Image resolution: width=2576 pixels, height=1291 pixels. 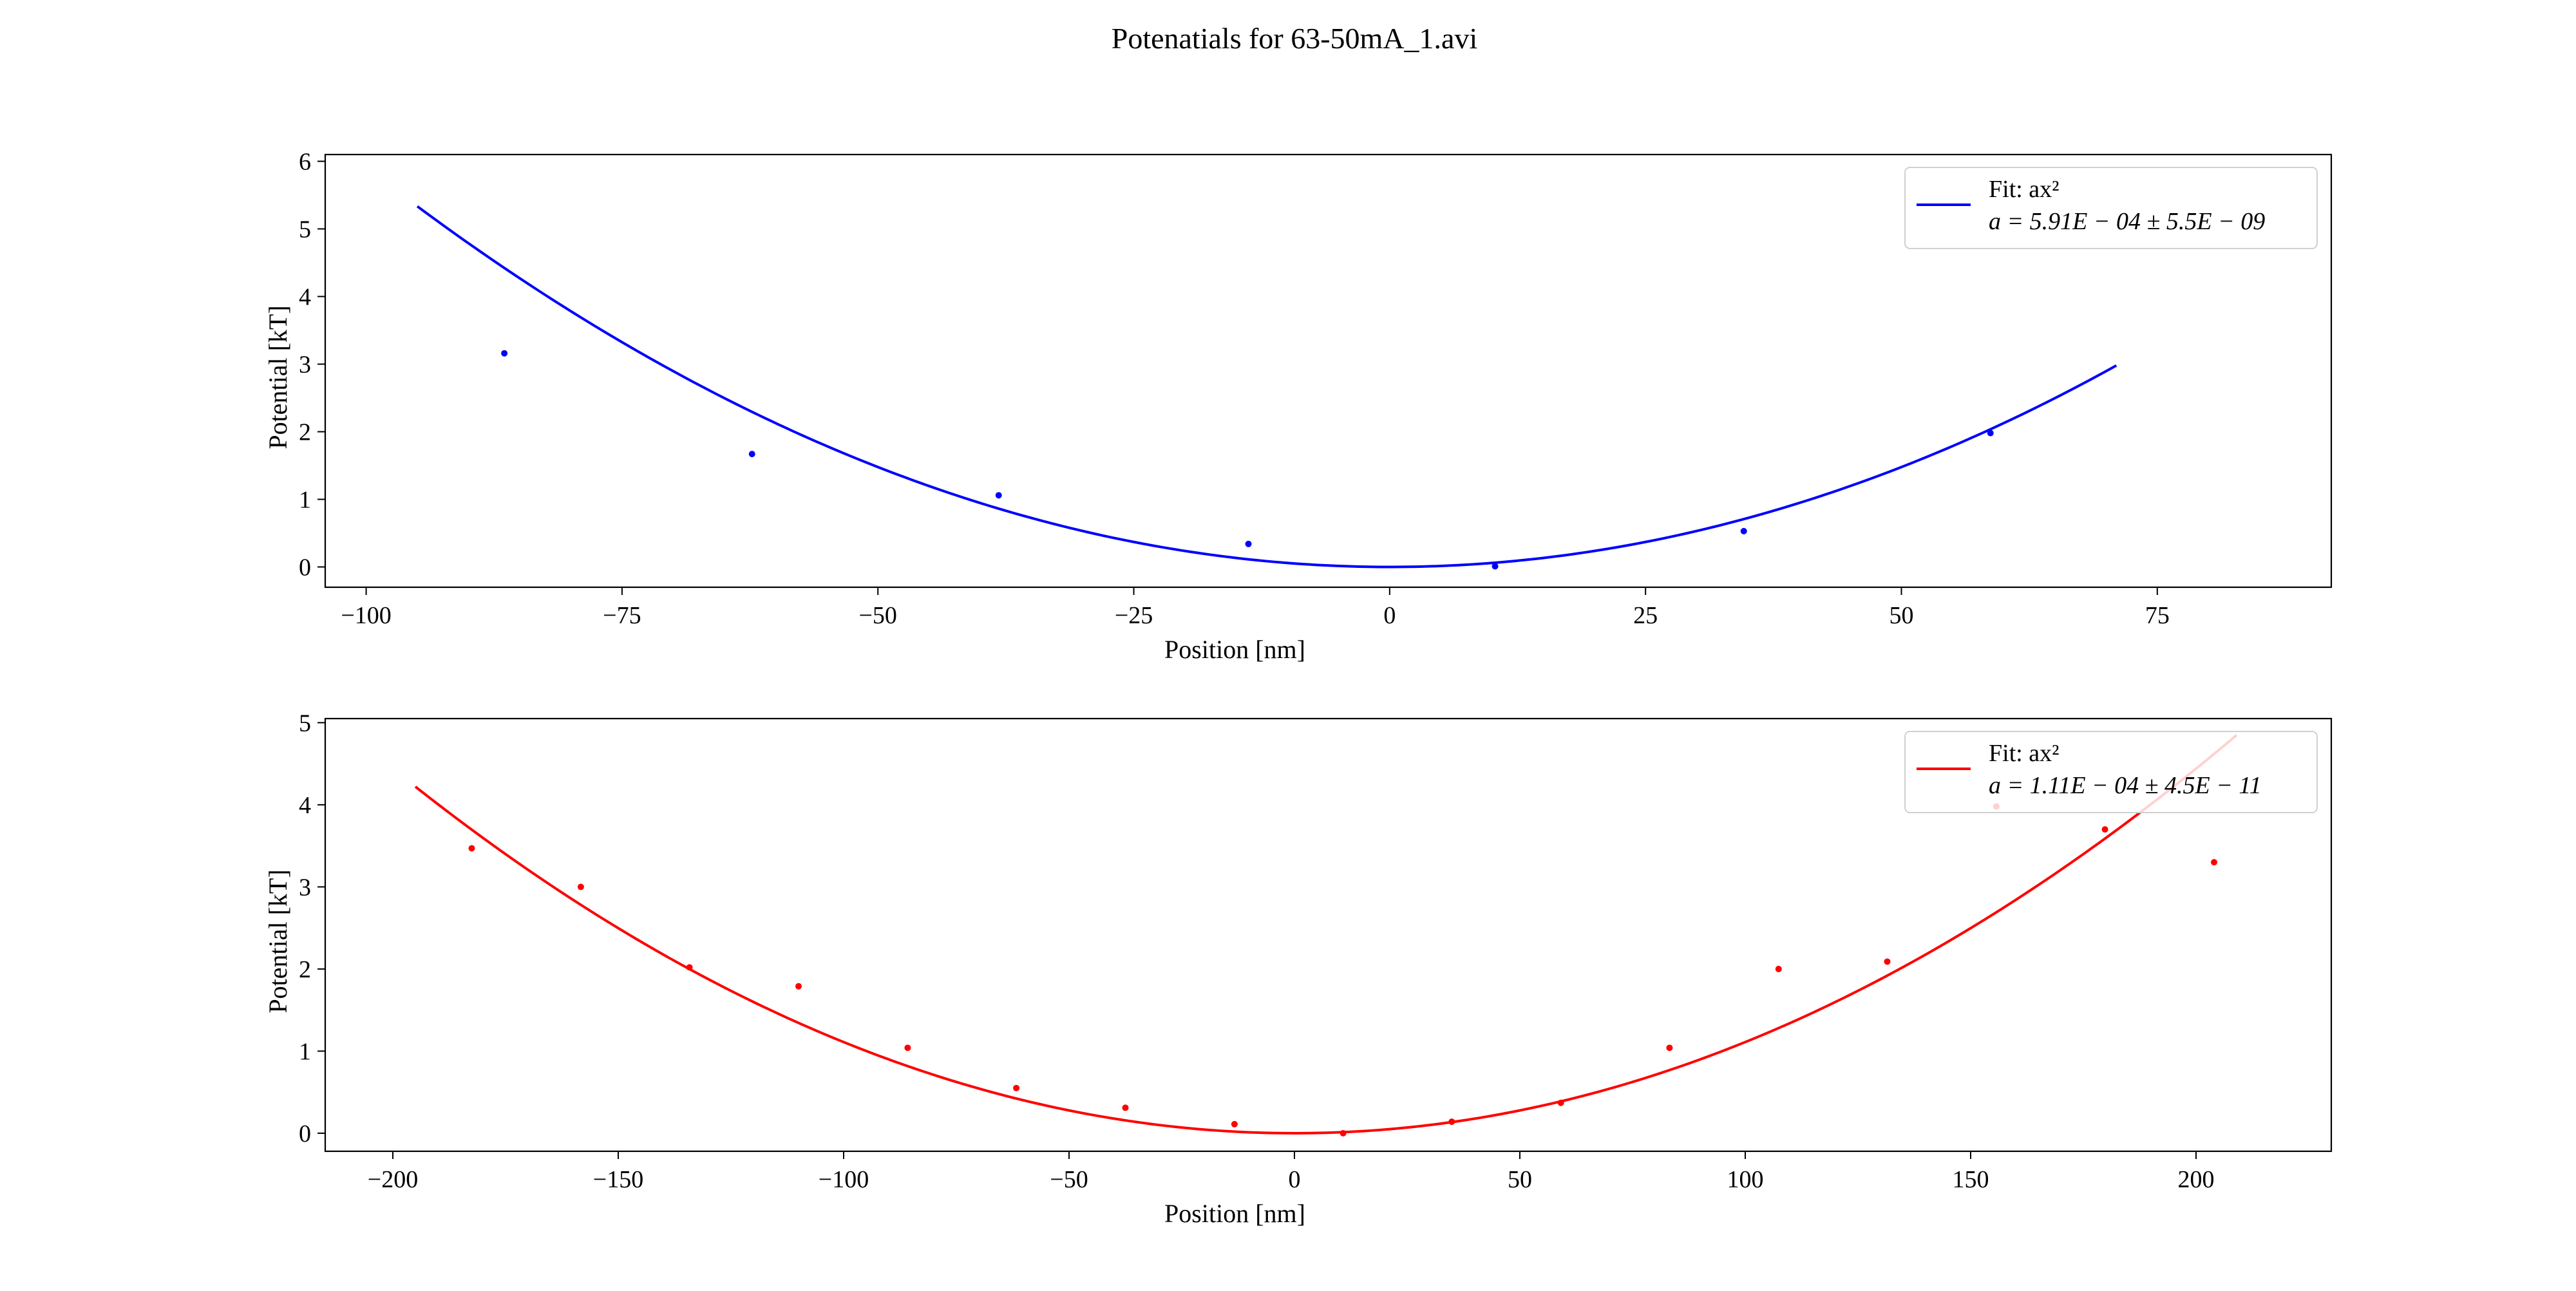 I want to click on subplot-1-y-tick-label: 4, so click(x=305, y=297).